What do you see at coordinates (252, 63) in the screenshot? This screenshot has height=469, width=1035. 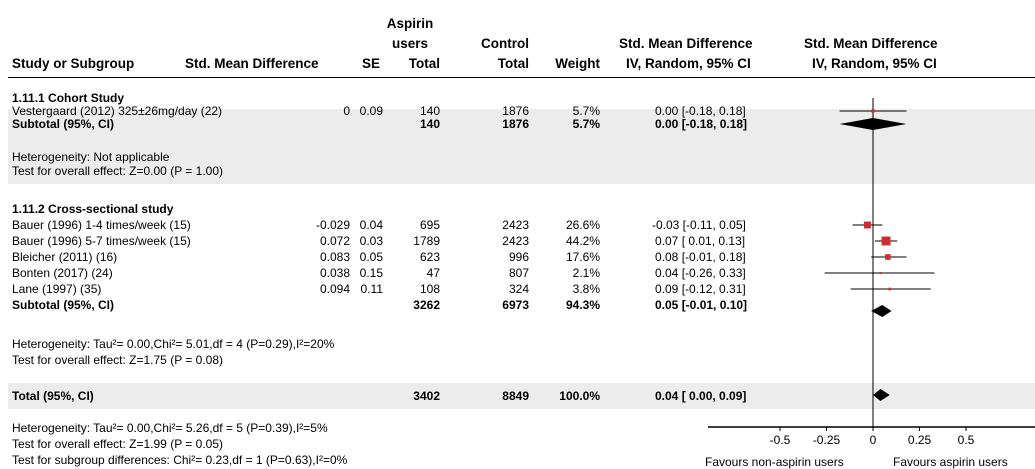 I see `header-smd: Std. Mean Difference` at bounding box center [252, 63].